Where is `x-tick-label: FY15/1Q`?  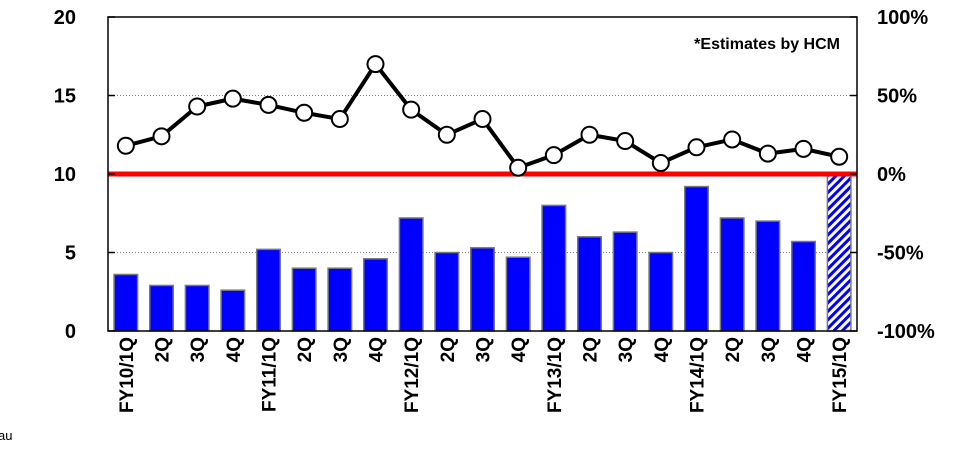
x-tick-label: FY15/1Q is located at coordinates (840, 375).